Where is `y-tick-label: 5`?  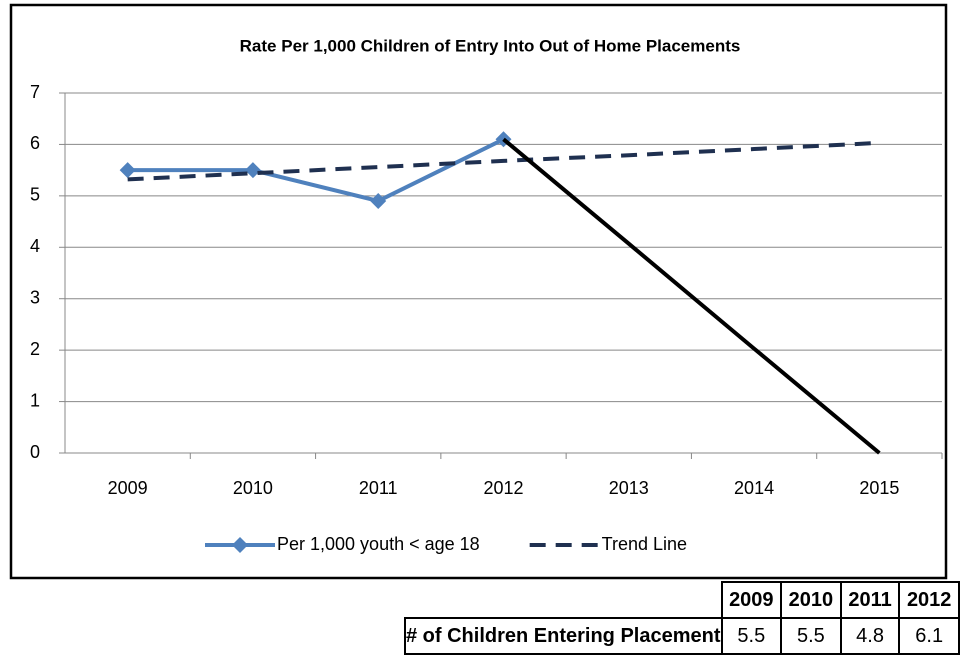 y-tick-label: 5 is located at coordinates (35, 195).